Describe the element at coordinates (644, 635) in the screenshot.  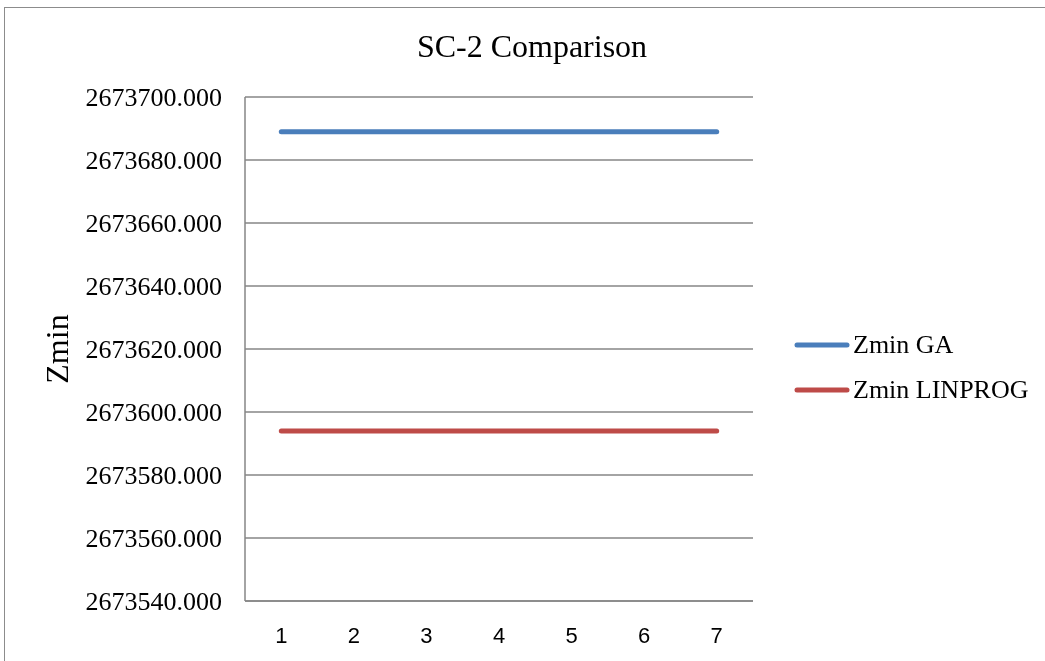
I see `x-tick-label: 6` at that location.